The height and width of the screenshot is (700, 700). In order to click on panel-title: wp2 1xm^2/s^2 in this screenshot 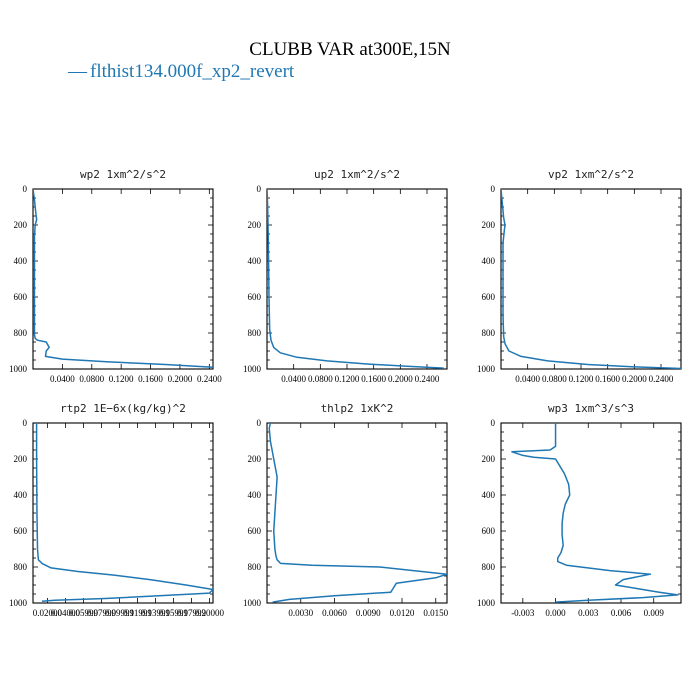, I will do `click(123, 174)`.